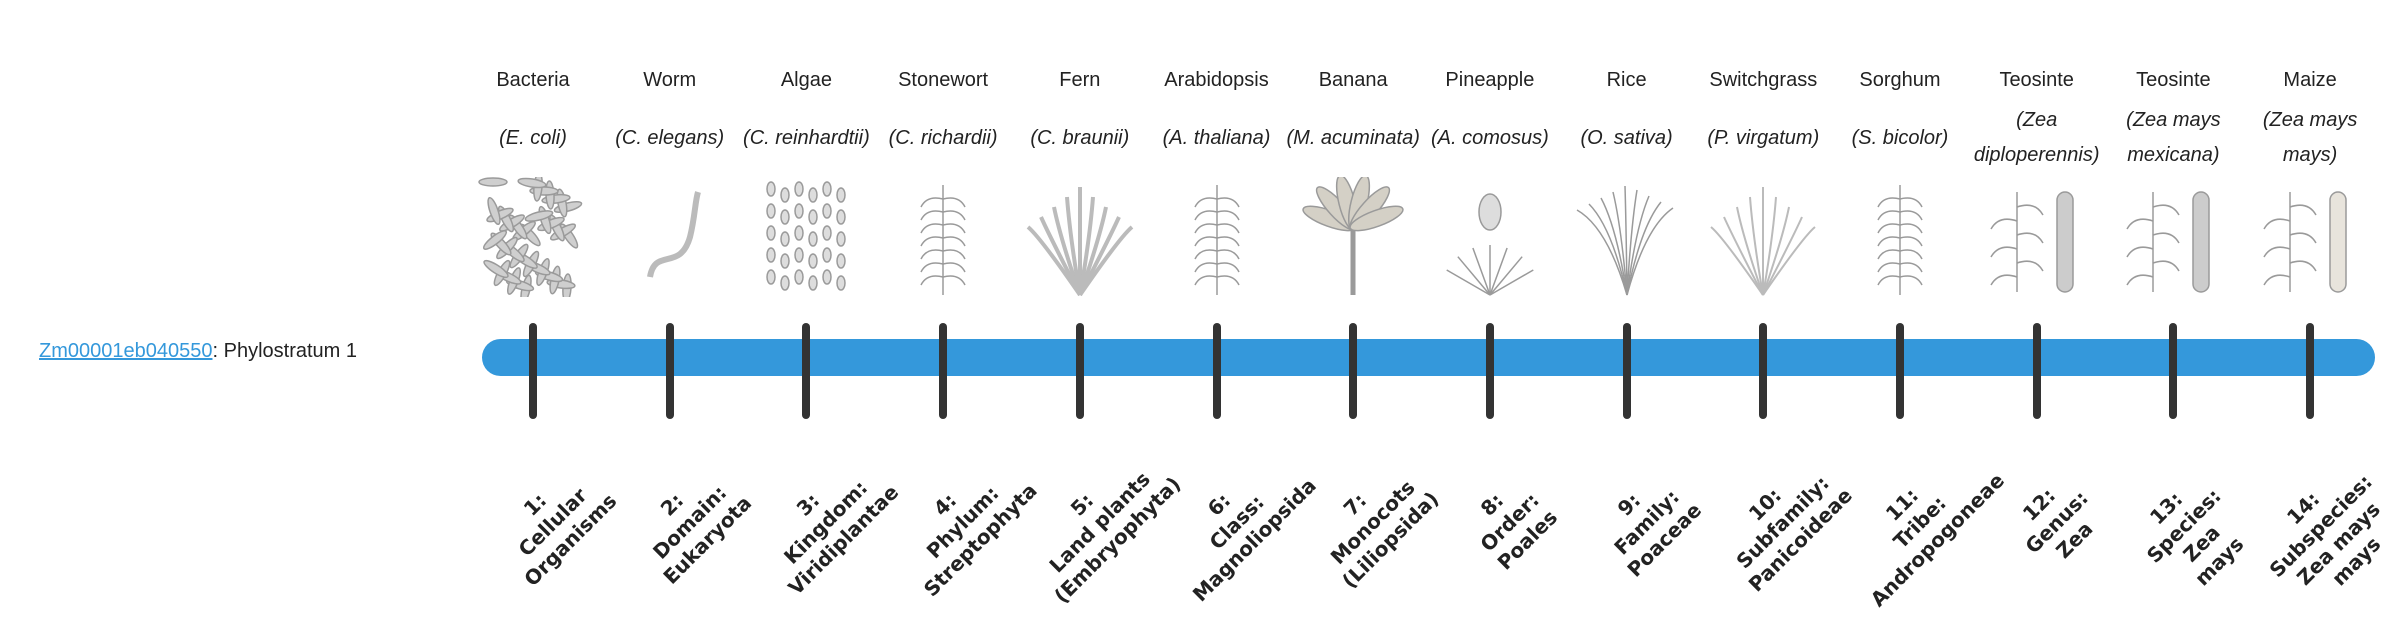 The width and height of the screenshot is (2400, 641). I want to click on bacteria-illustration, so click(530, 237).